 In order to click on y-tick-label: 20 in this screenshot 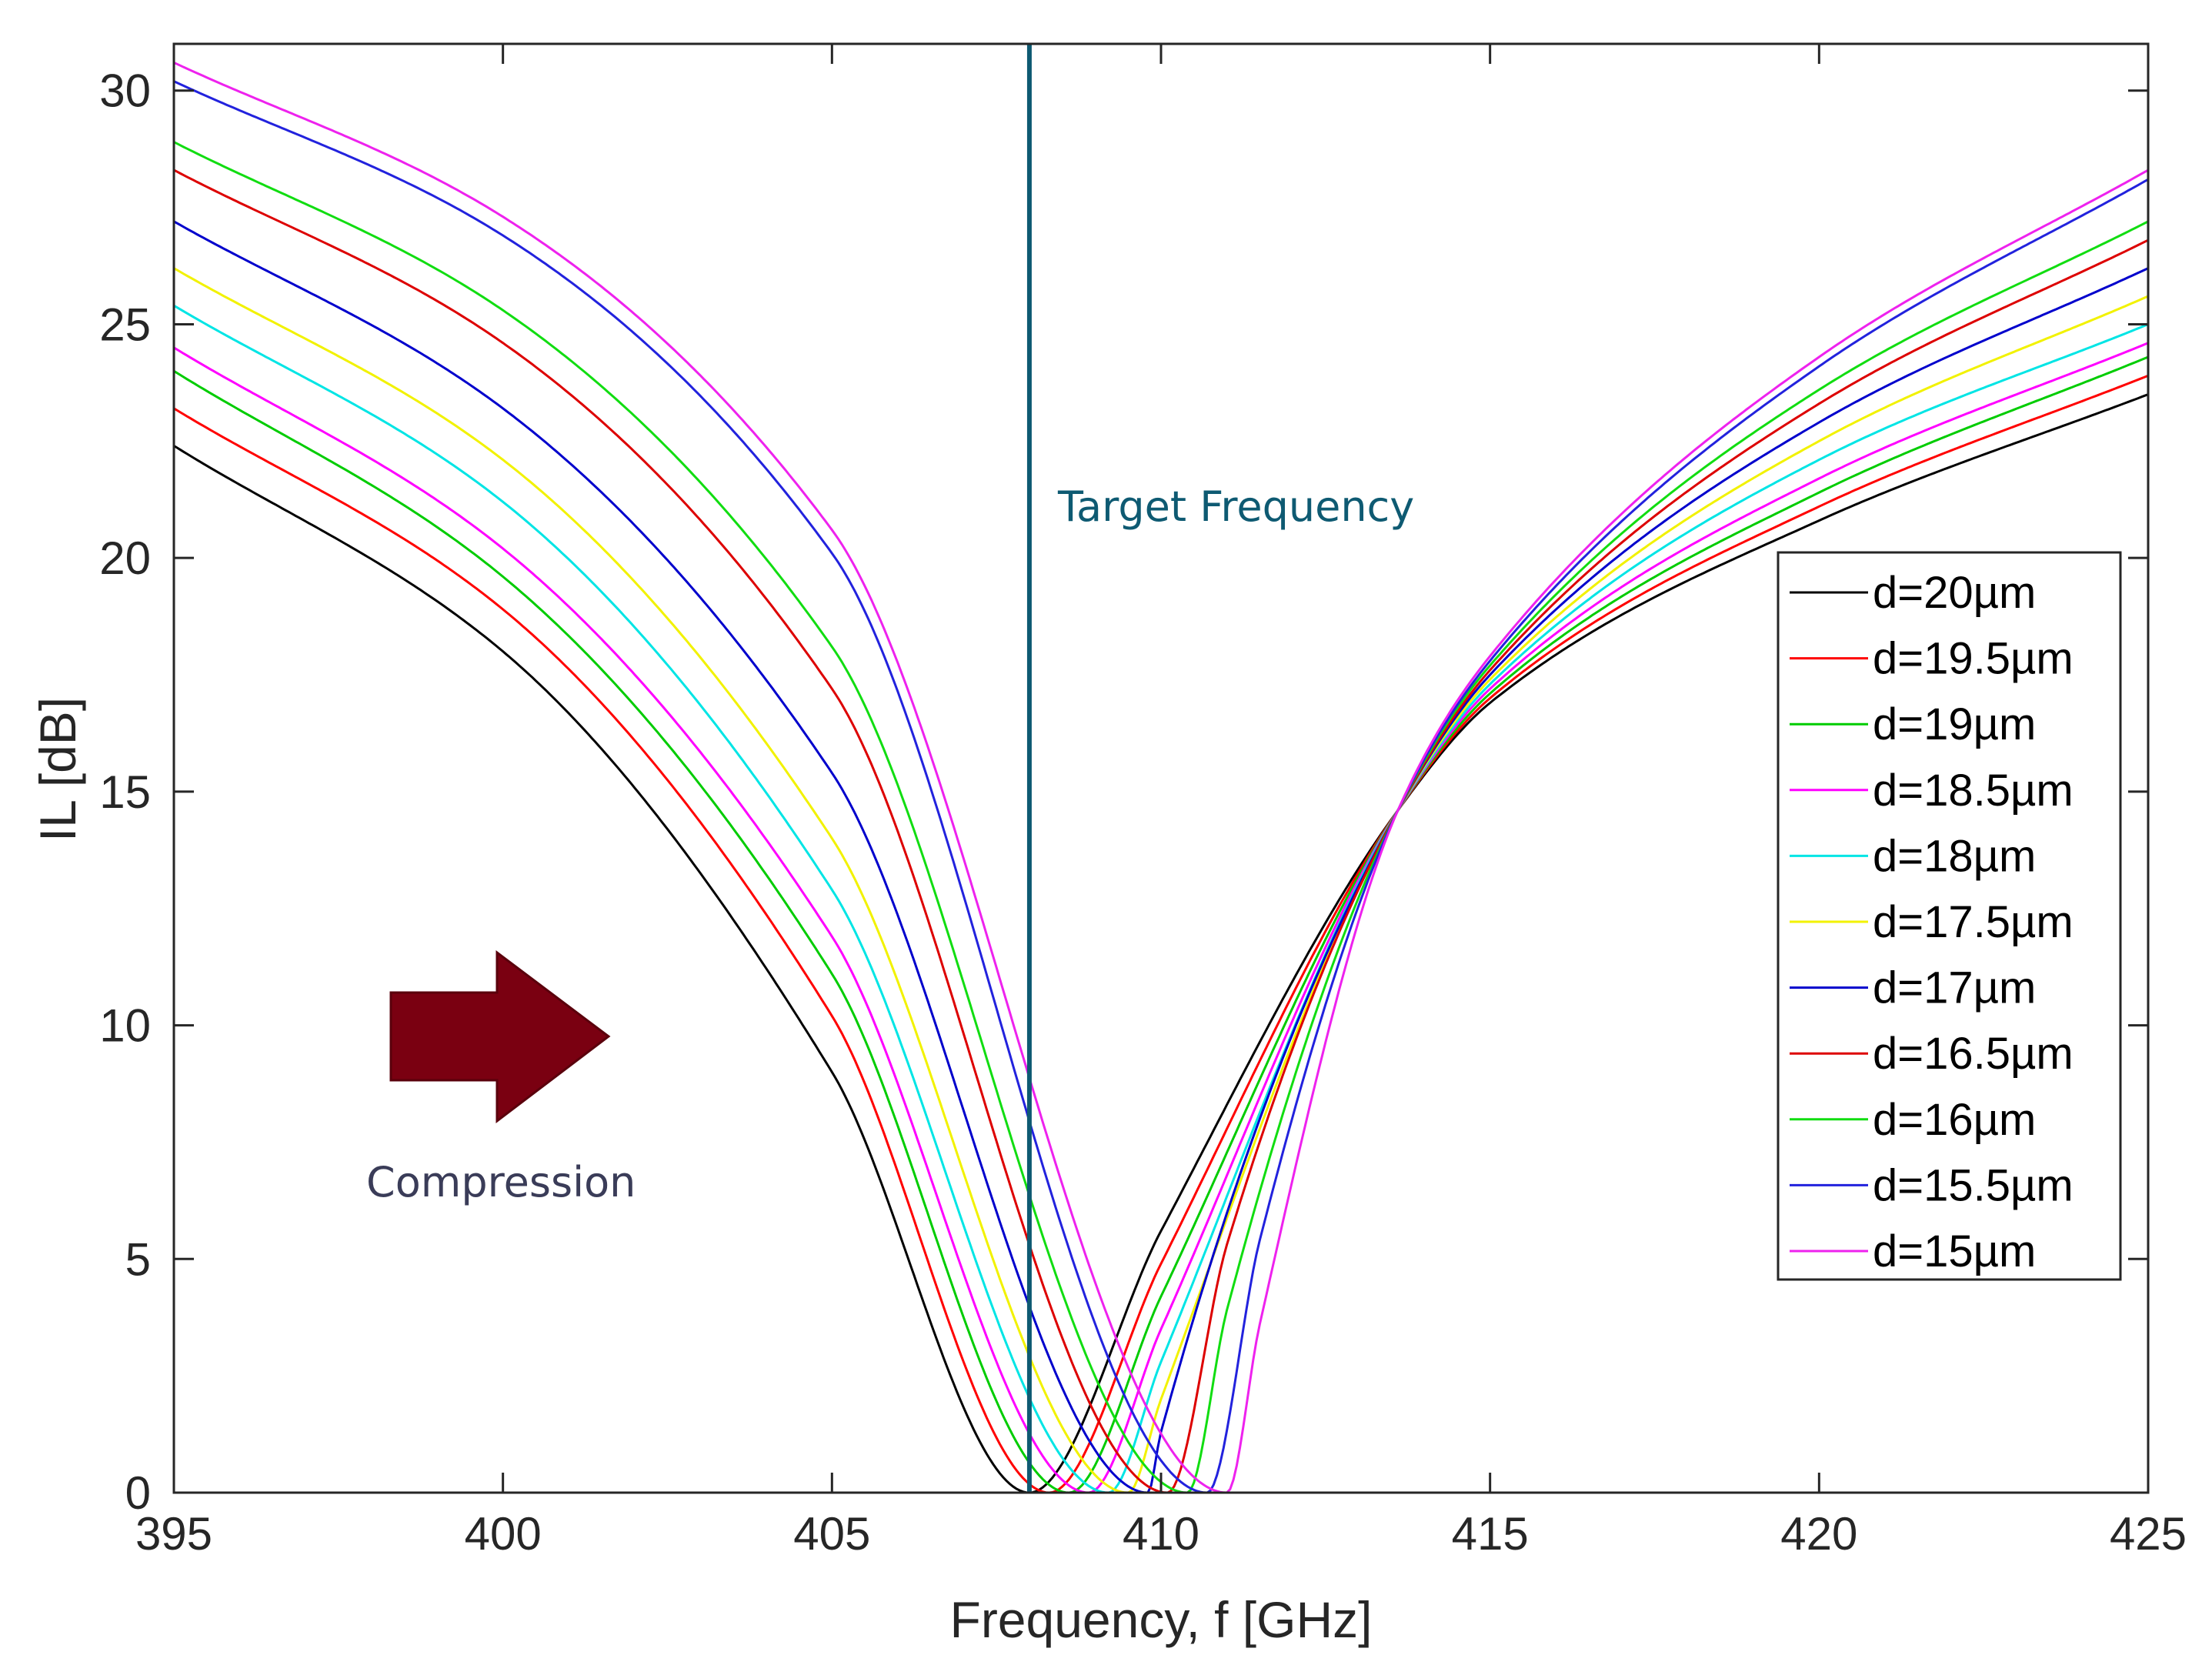, I will do `click(125, 558)`.